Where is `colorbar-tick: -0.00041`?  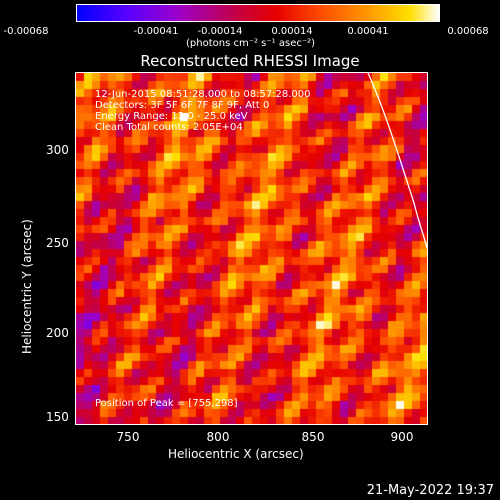 colorbar-tick: -0.00041 is located at coordinates (156, 31).